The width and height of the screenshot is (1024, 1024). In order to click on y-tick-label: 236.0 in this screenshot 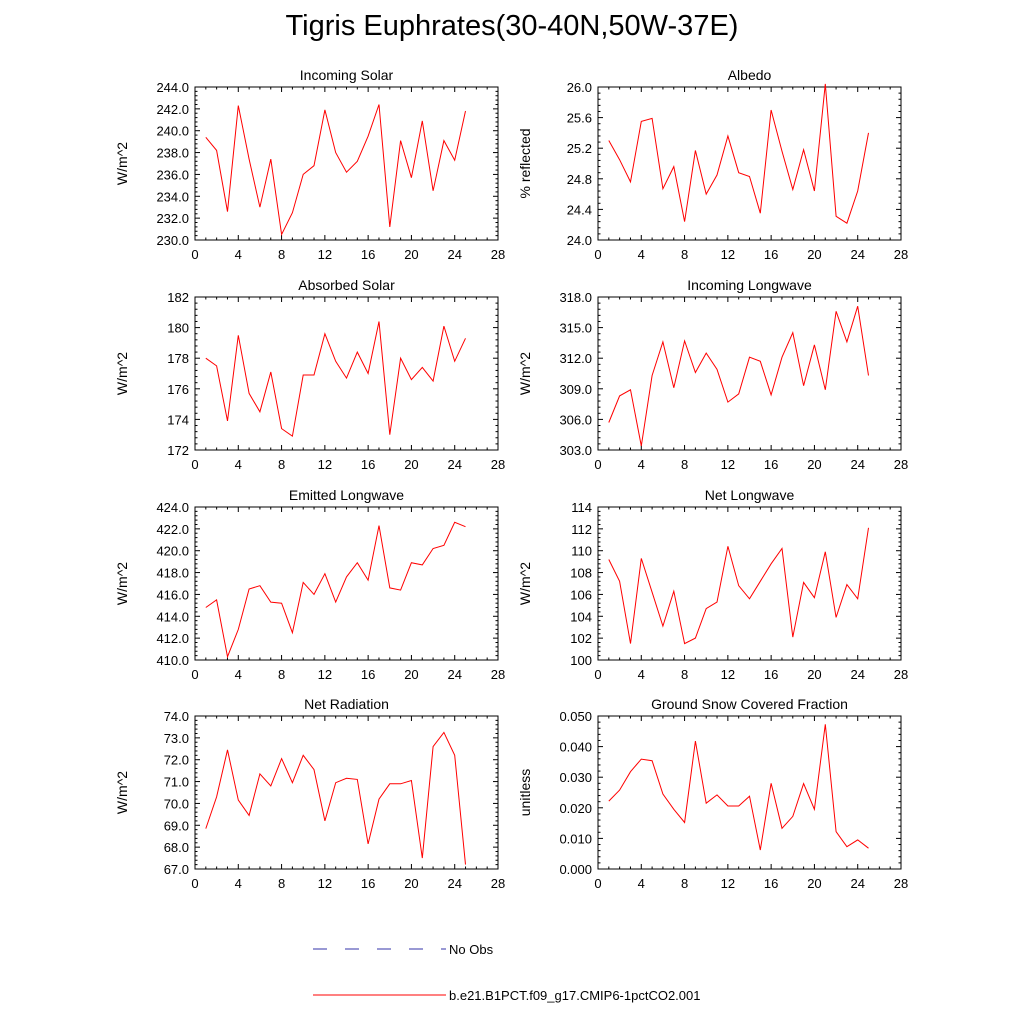, I will do `click(172, 174)`.